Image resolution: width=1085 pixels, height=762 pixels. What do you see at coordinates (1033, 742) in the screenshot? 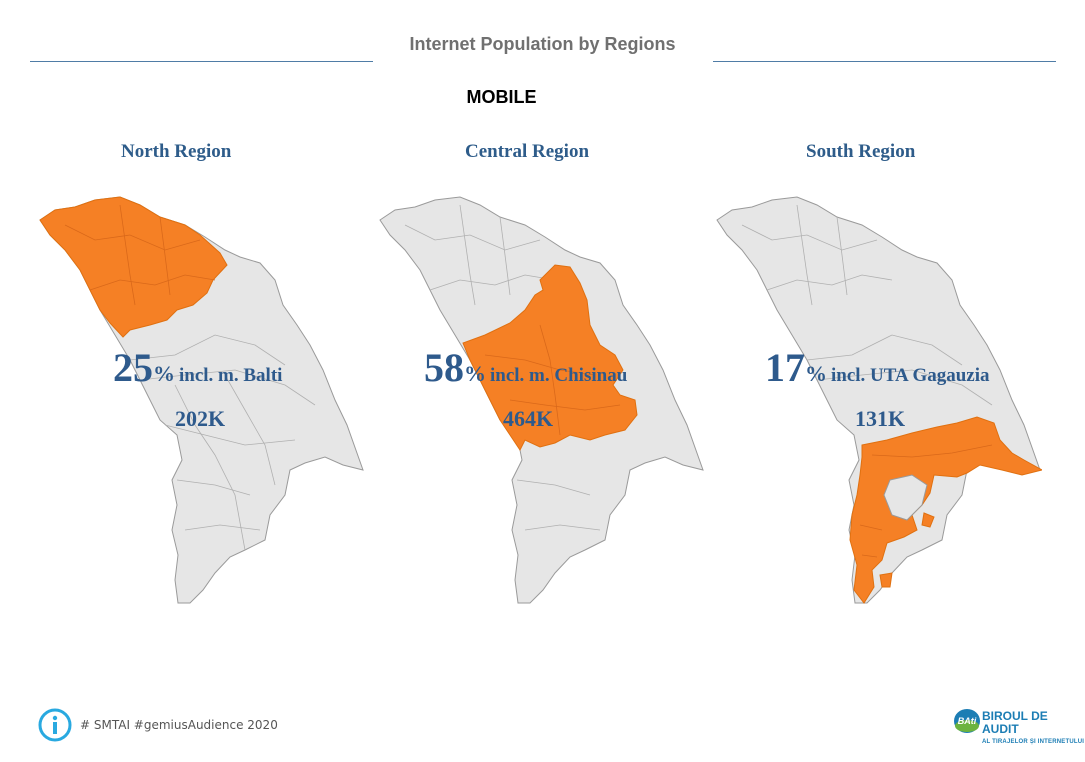
I see `logo-line2: AL TIRAJELOR ȘI INTERNETULUI` at bounding box center [1033, 742].